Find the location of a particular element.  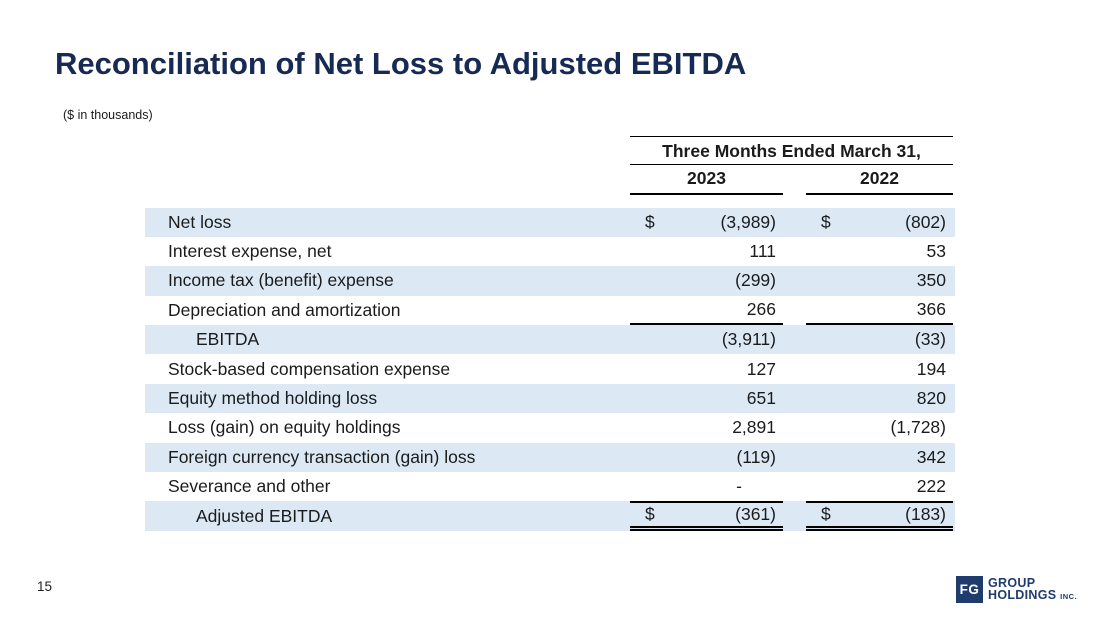

value-text: 127 is located at coordinates (761, 368).